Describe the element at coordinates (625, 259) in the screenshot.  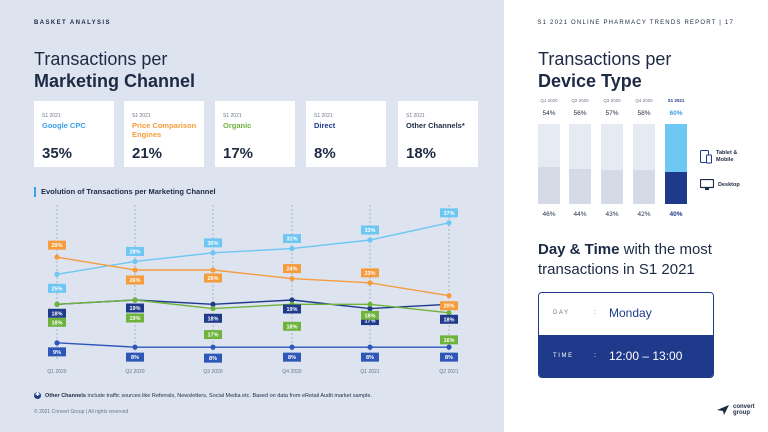
I see `daytime-heading-rest: with the most transactions in S1 2021` at that location.